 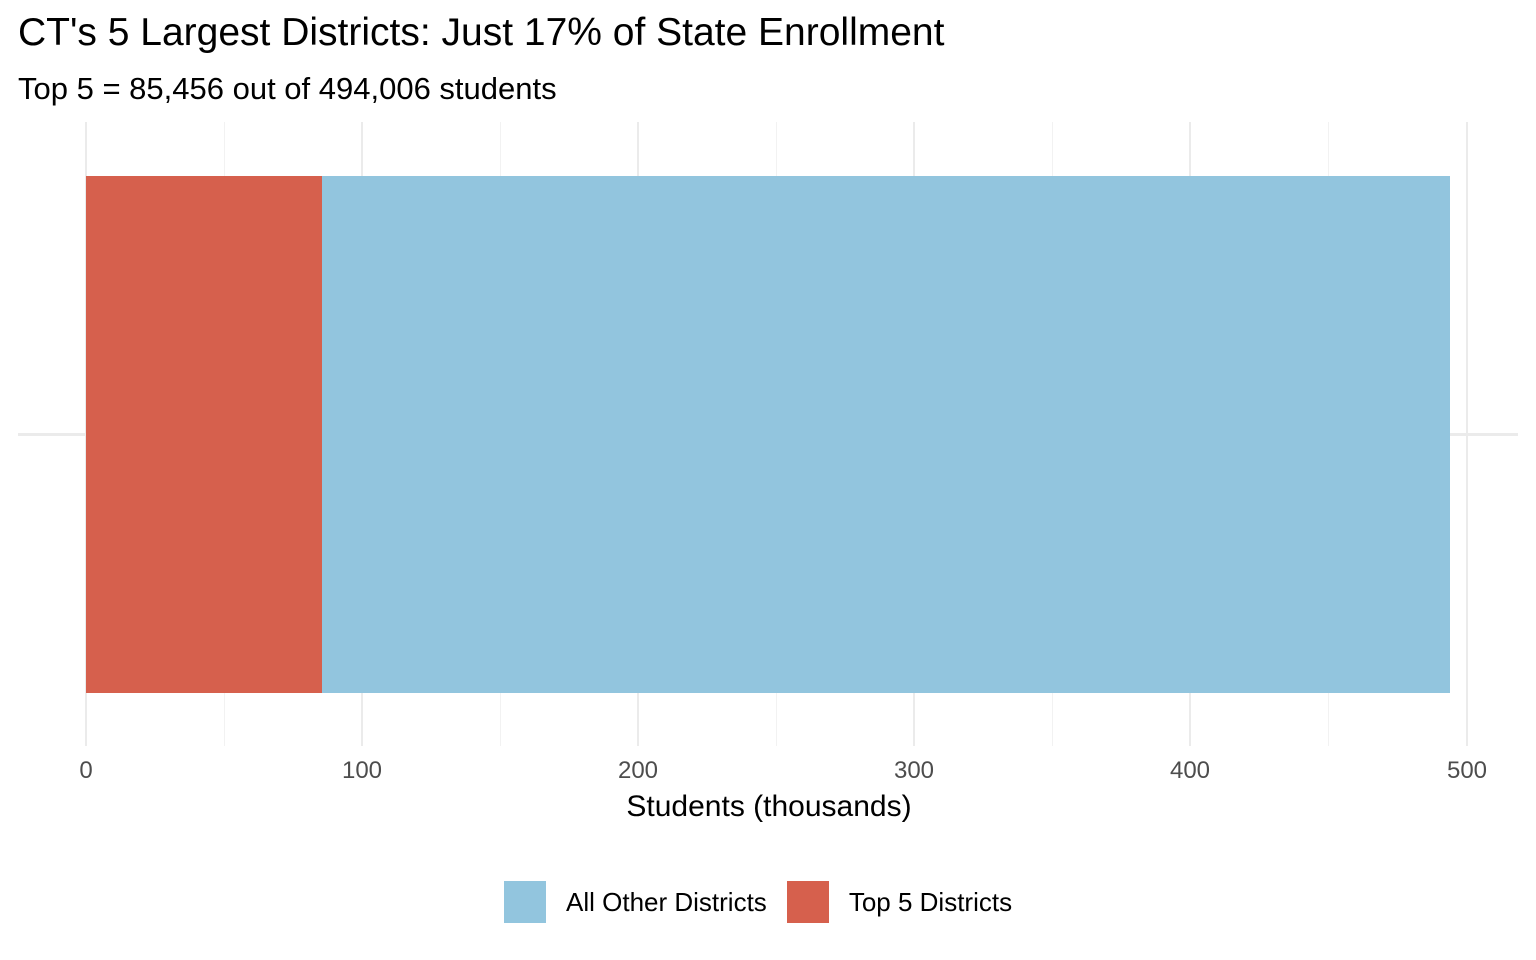 I want to click on bar-top-5-districts, so click(x=204, y=434).